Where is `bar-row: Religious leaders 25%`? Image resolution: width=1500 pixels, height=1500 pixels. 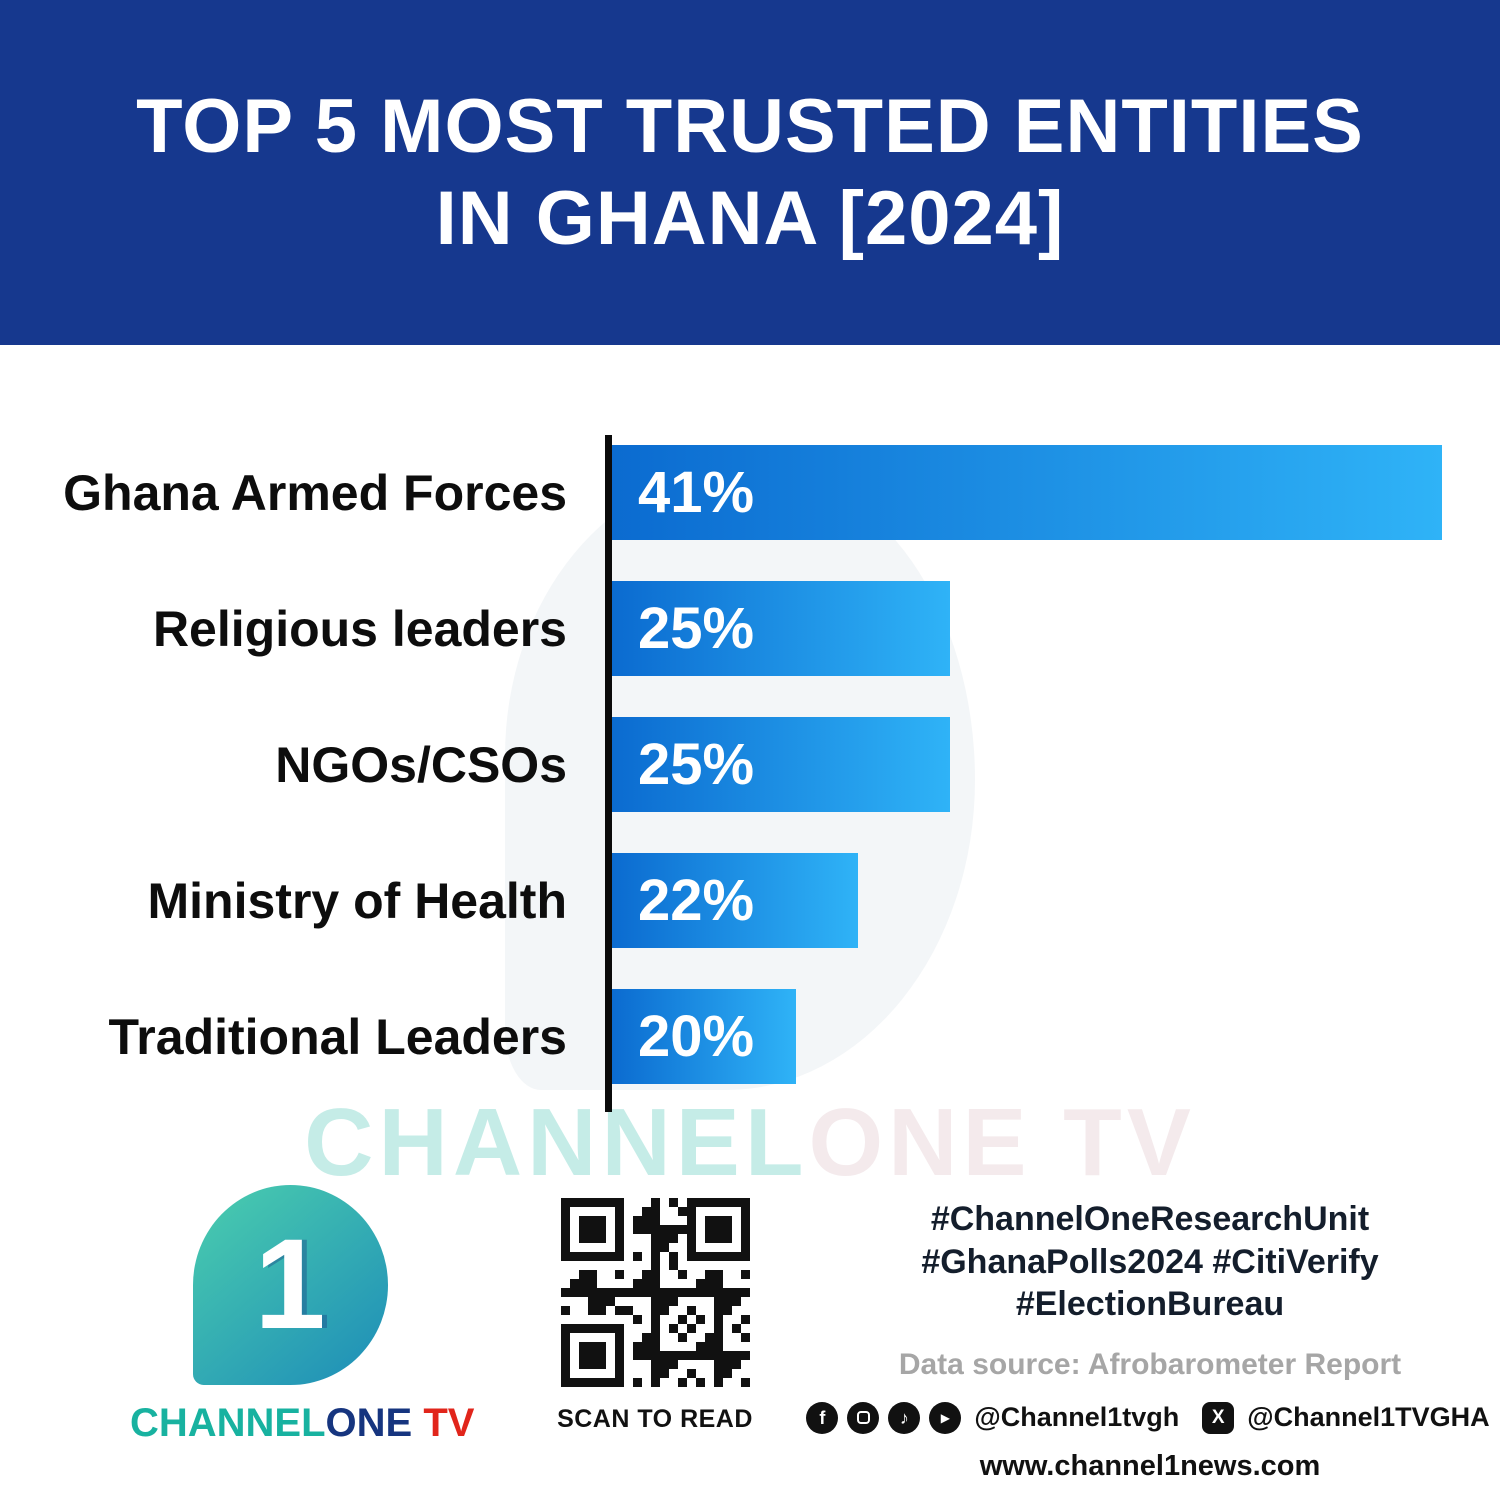
bar-row: Religious leaders 25% is located at coordinates (751, 628).